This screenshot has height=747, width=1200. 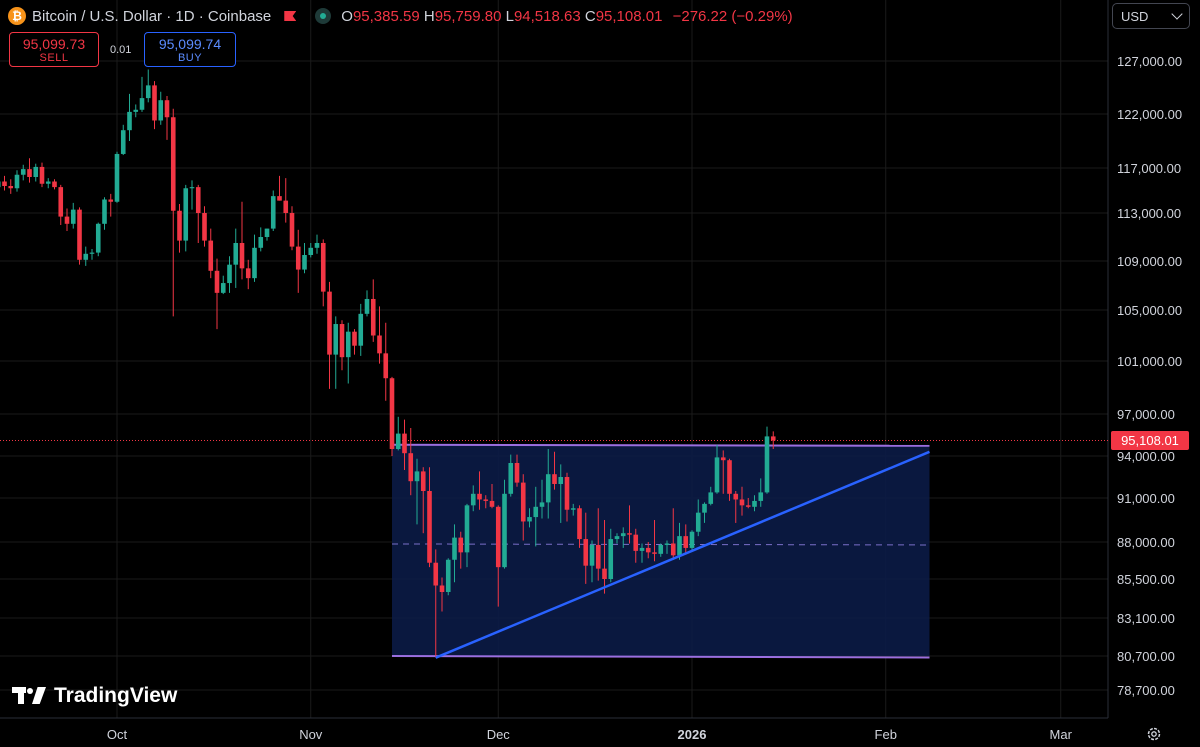 I want to click on tradingview-logo: TradingView, so click(x=94, y=696).